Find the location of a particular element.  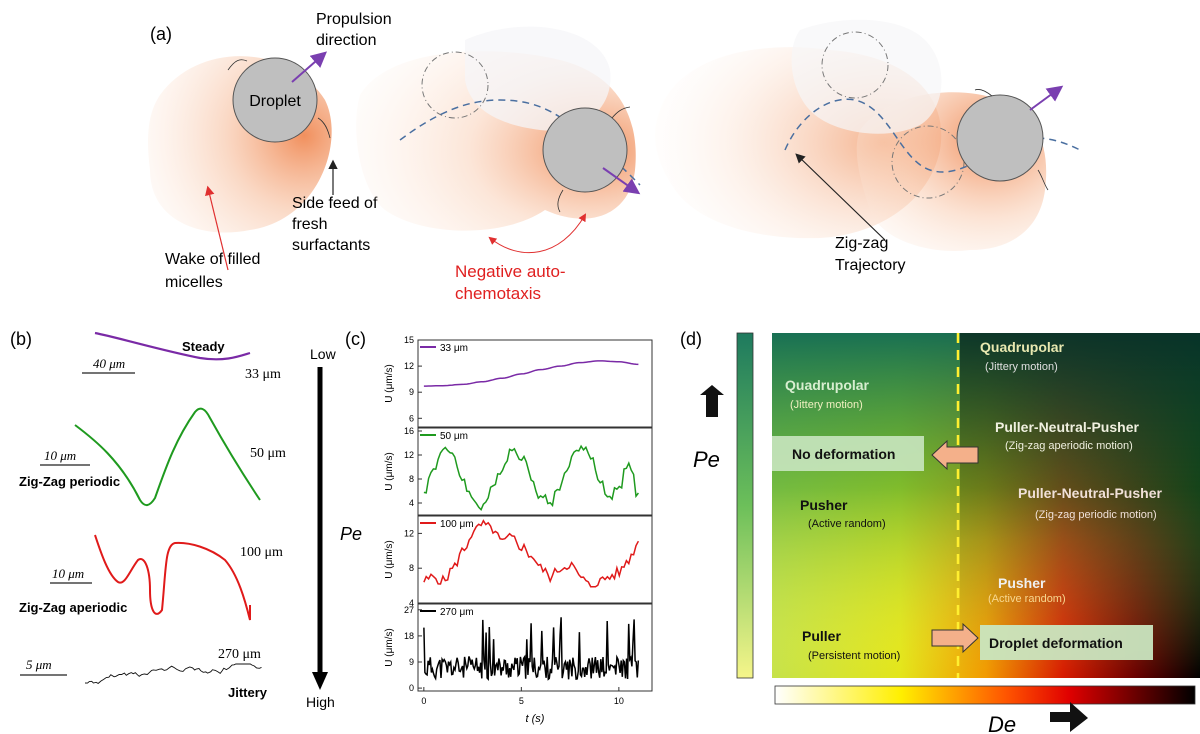

trace-name: Steady is located at coordinates (203, 346).